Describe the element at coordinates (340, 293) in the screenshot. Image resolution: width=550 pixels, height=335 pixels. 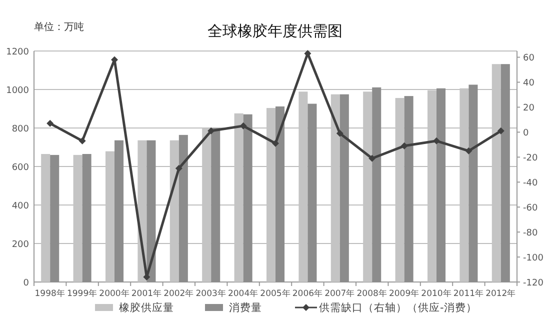
I see `x-tick-label: 2007年` at that location.